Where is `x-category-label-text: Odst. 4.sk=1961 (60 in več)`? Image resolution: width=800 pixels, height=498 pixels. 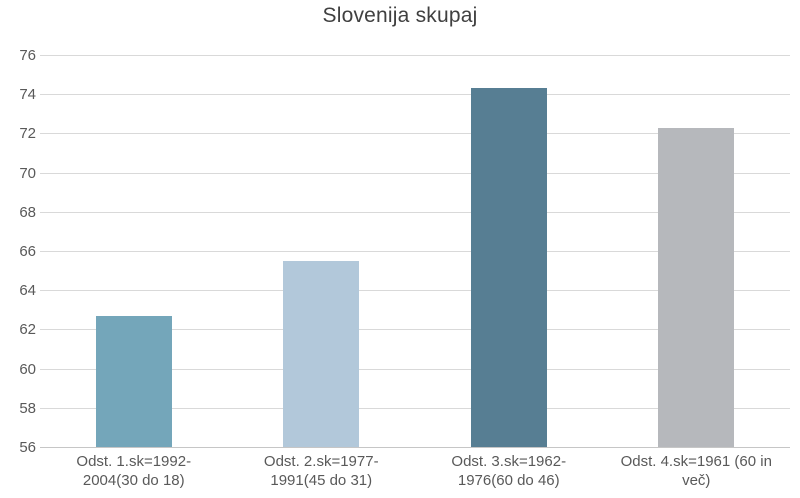
x-category-label-text: Odst. 4.sk=1961 (60 in več) is located at coordinates (696, 471).